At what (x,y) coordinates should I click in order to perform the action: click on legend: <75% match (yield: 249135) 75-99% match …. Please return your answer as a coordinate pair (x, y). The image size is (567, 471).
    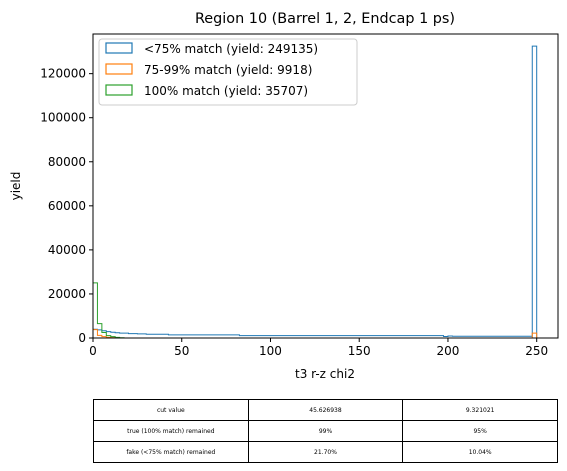
    Looking at the image, I should click on (228, 72).